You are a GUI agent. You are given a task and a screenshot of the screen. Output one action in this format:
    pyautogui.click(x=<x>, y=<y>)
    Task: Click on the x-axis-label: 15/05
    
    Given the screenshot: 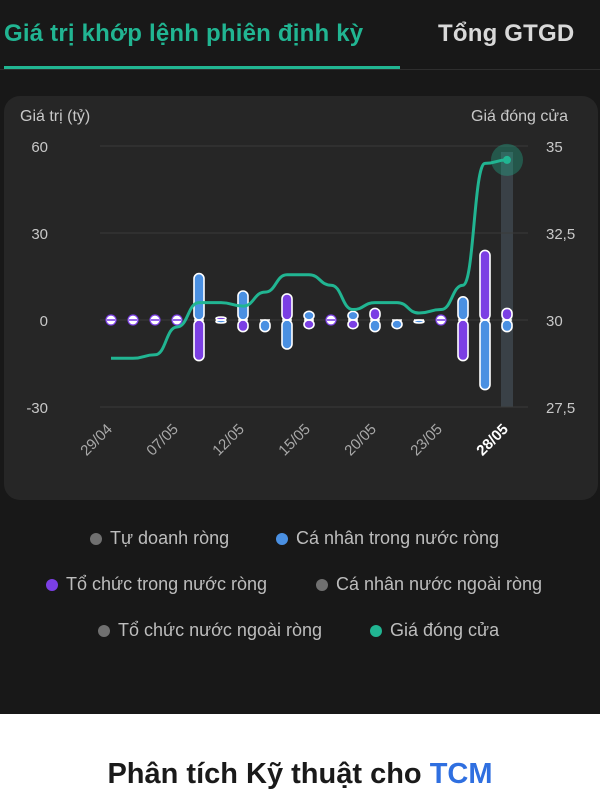 What is the action you would take?
    pyautogui.click(x=294, y=440)
    